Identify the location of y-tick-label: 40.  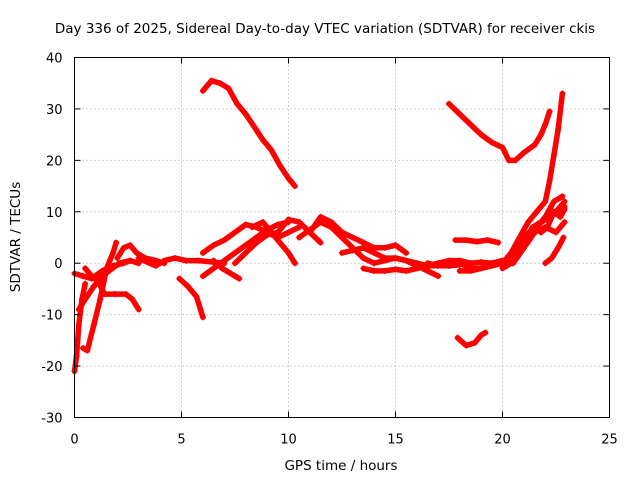
(54, 59).